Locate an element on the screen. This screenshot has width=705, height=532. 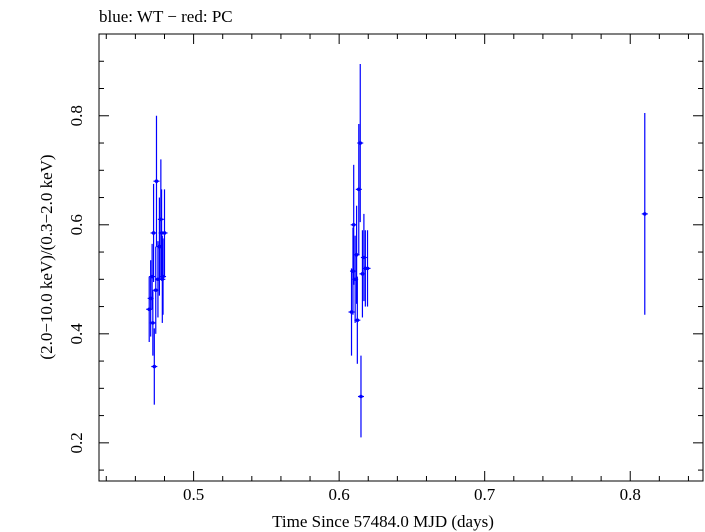
y-tick-label: 0.8 is located at coordinates (76, 115).